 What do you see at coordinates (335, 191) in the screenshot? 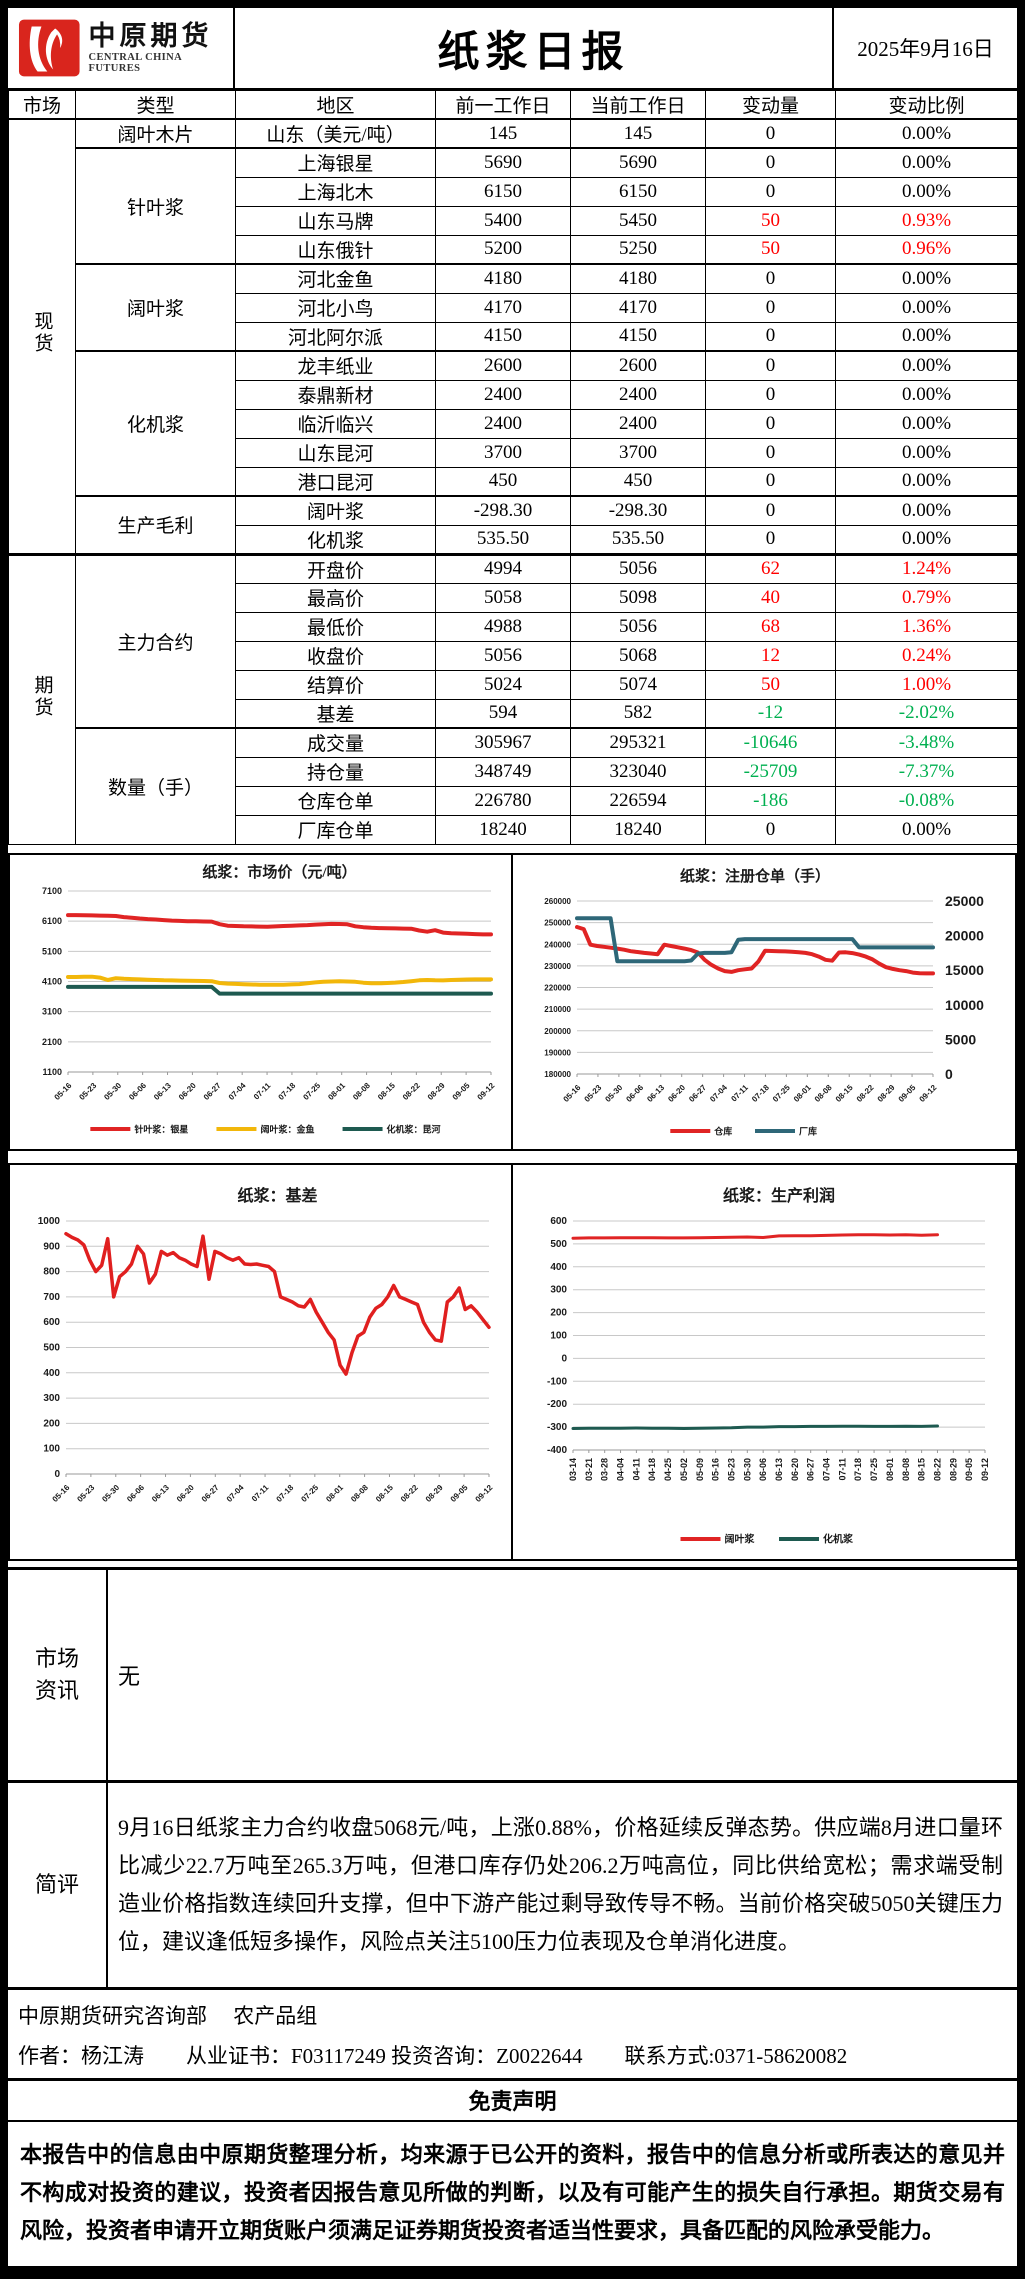
I see `region-cell: 上海北木` at bounding box center [335, 191].